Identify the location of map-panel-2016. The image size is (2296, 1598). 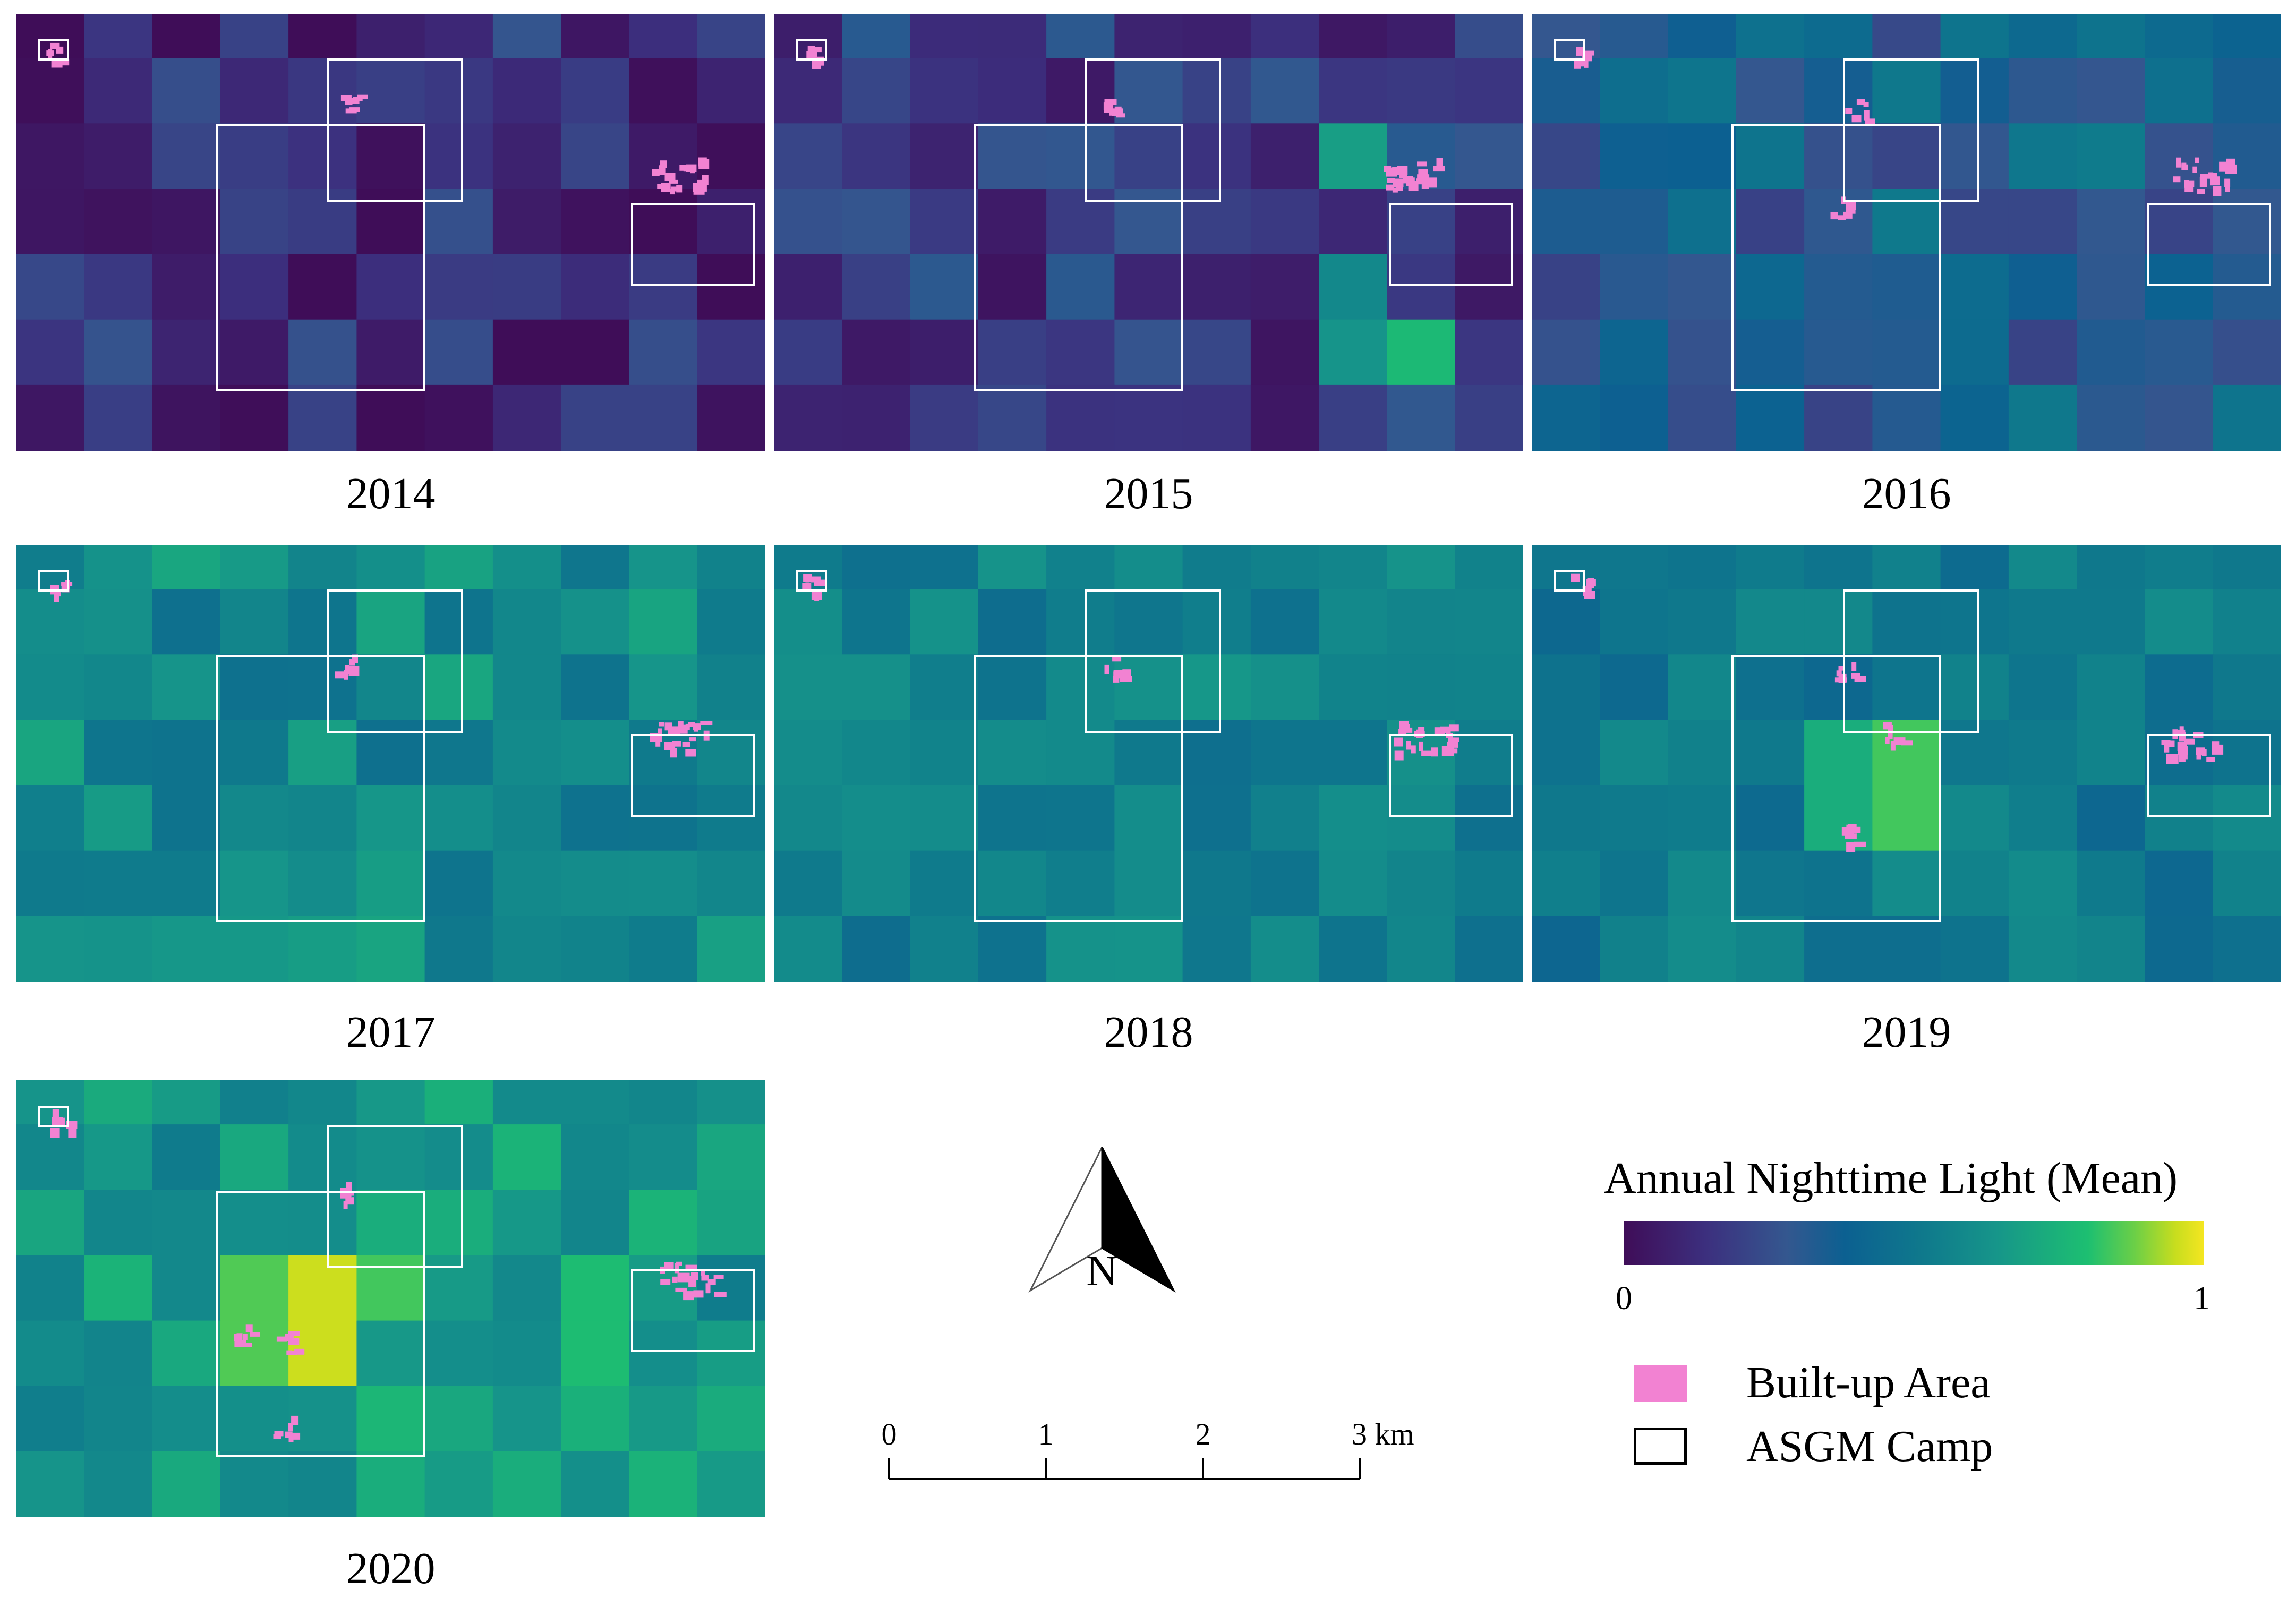
(1907, 243).